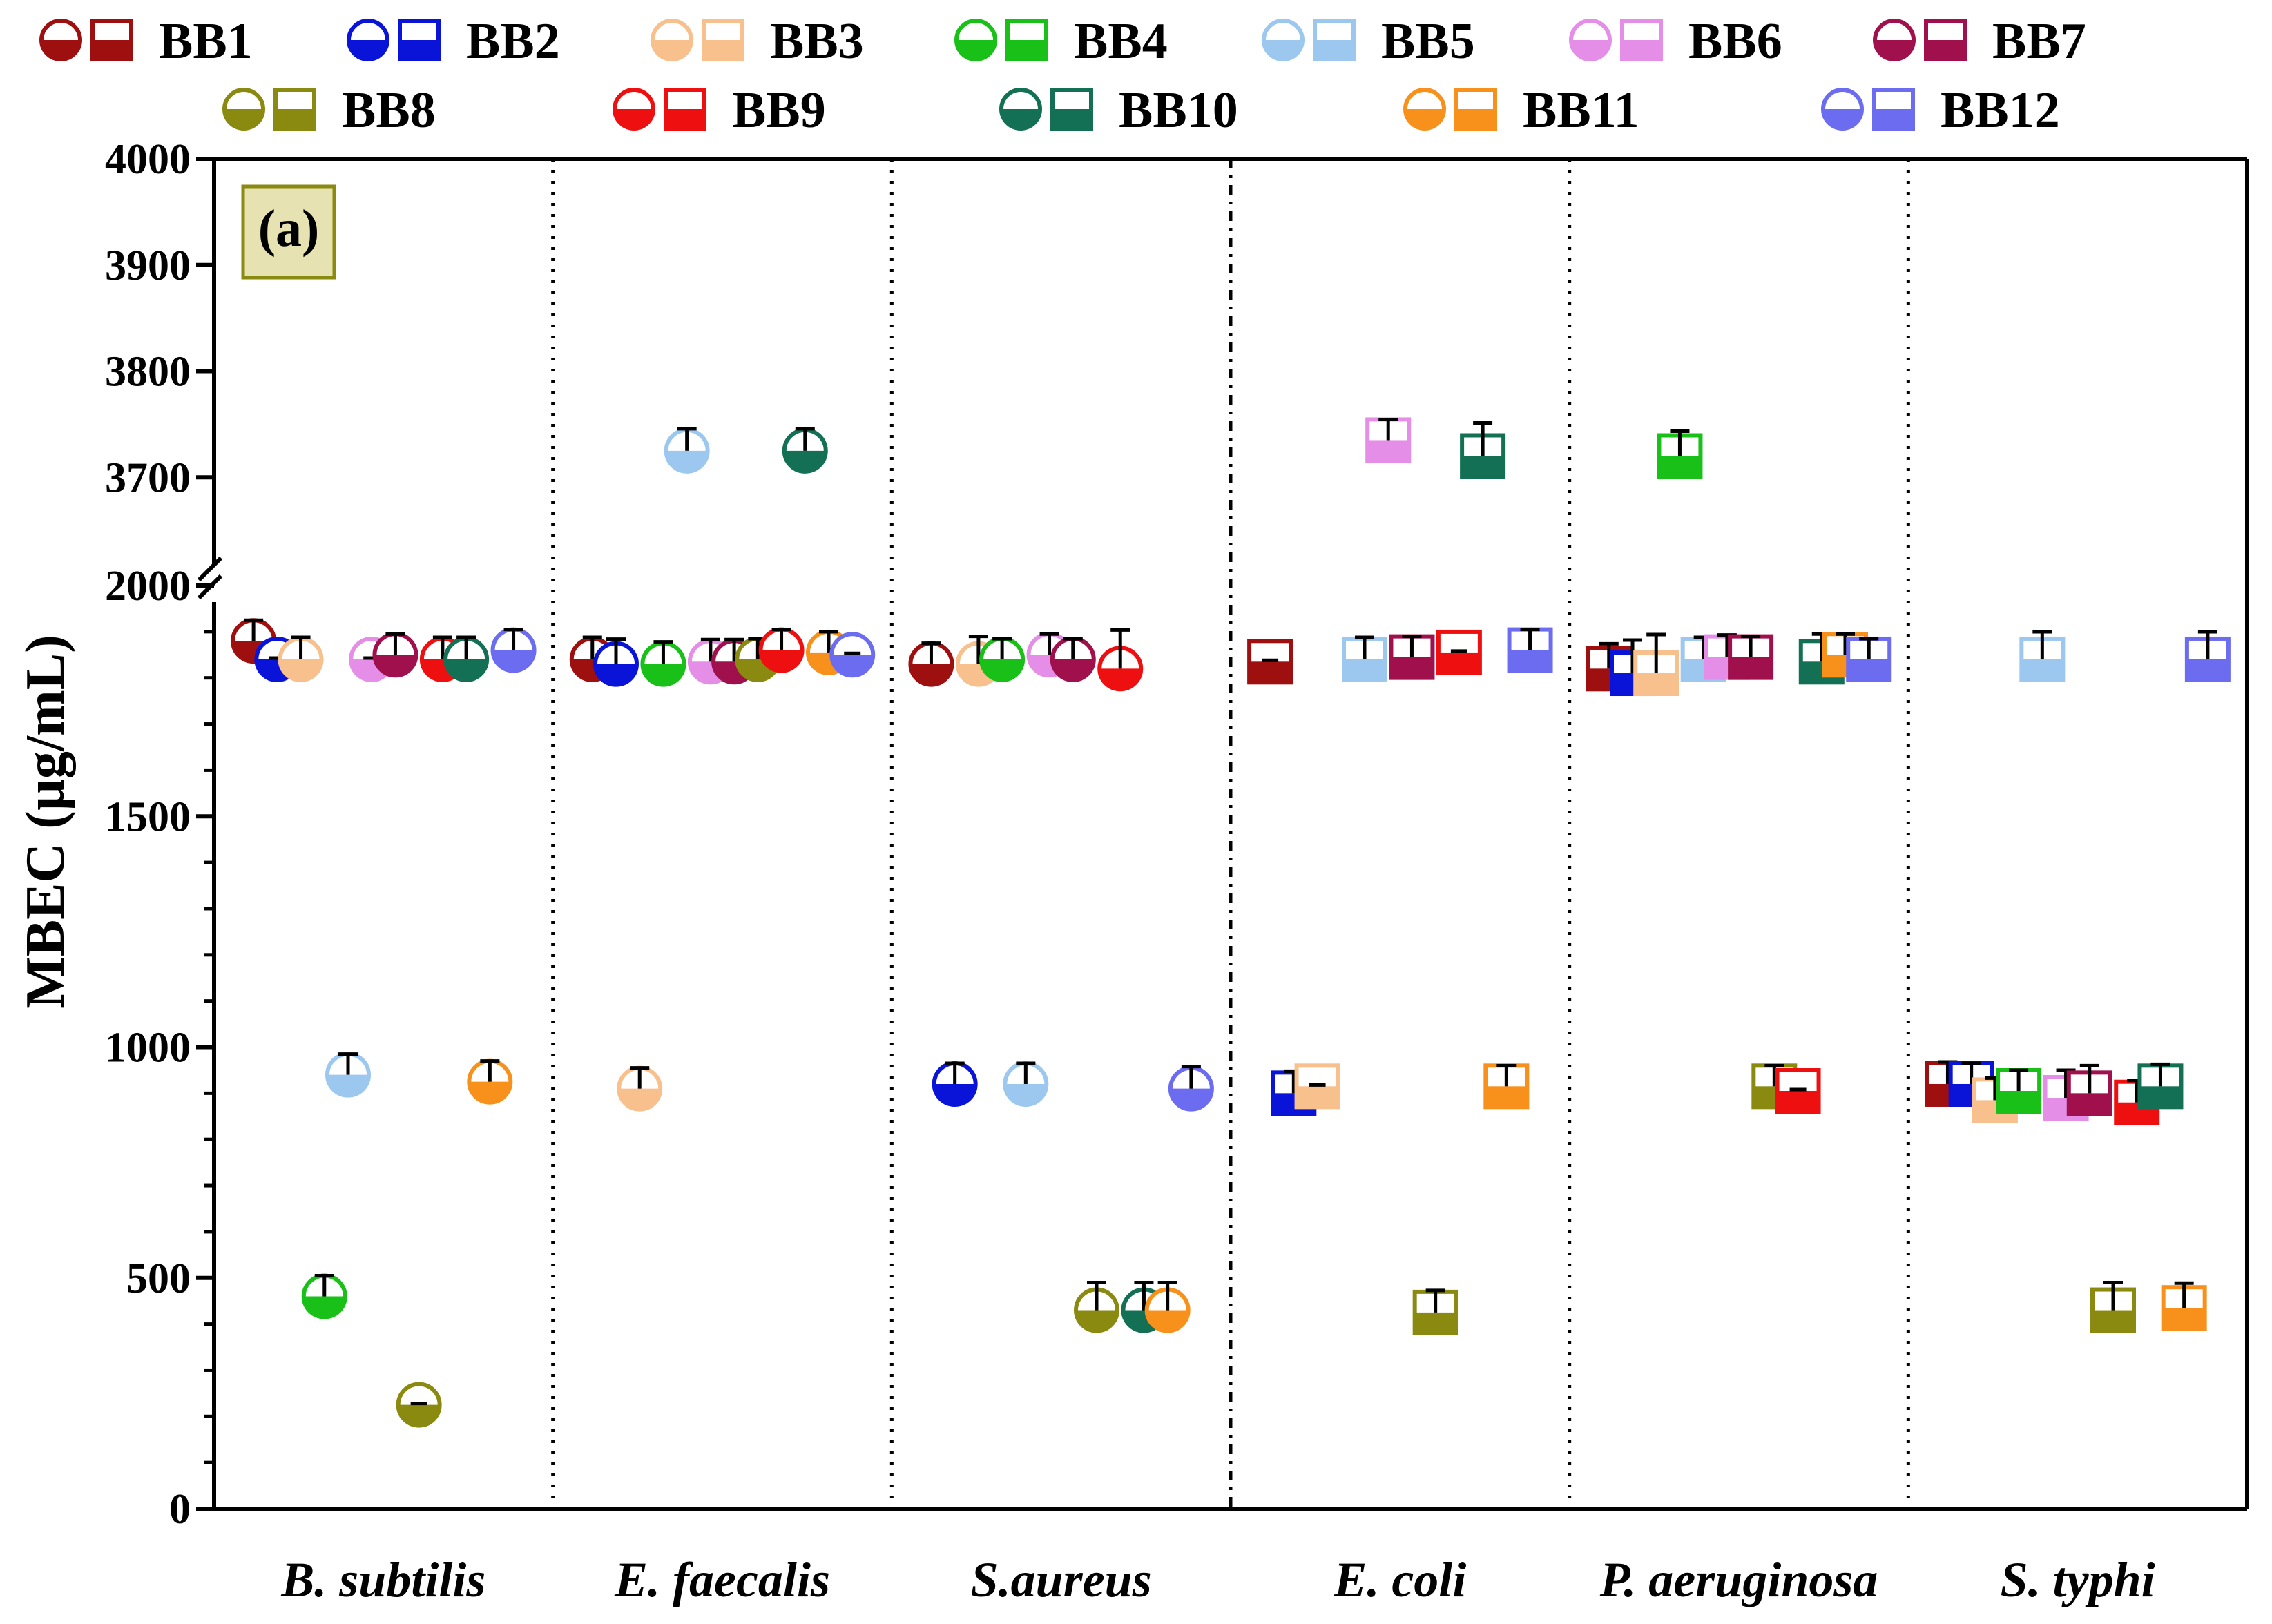 This screenshot has height=1624, width=2272. I want to click on legend-entry-bb9: BB9, so click(719, 110).